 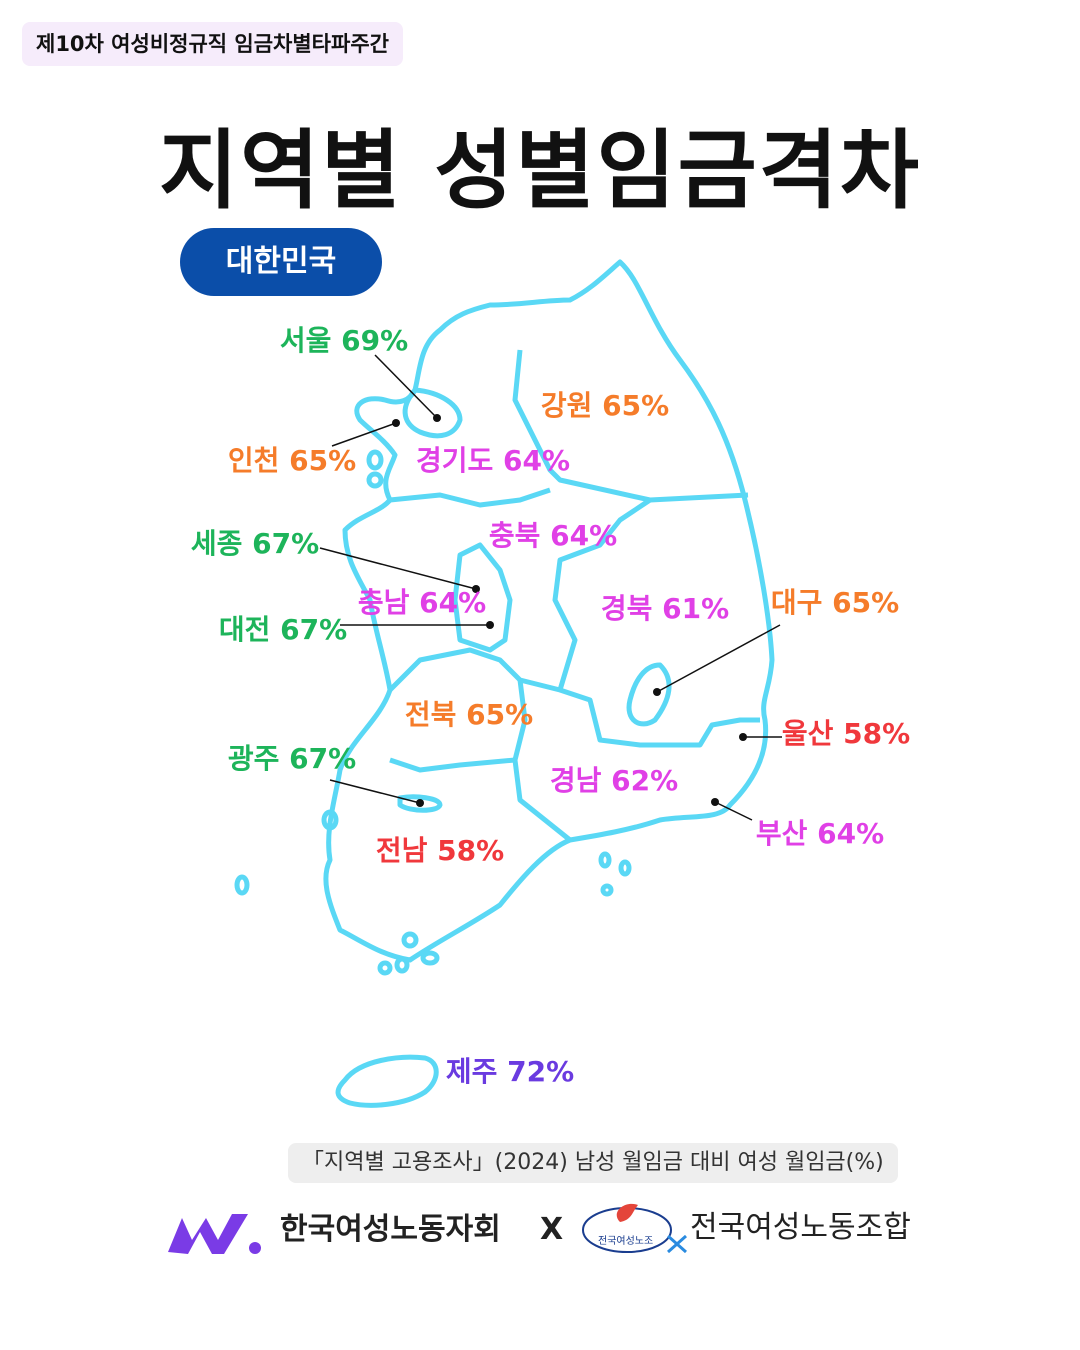 I want to click on region-label: 강원 65%, so click(x=605, y=405).